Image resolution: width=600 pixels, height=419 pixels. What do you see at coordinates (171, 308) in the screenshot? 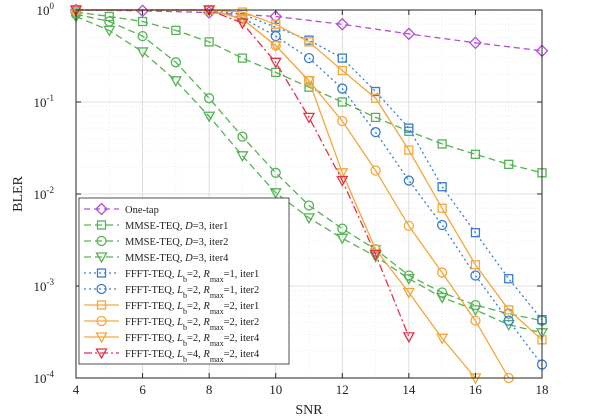
I see `legend-entry: FFFT-TEQ, Lb=2, Rmax=2, iter1` at bounding box center [171, 308].